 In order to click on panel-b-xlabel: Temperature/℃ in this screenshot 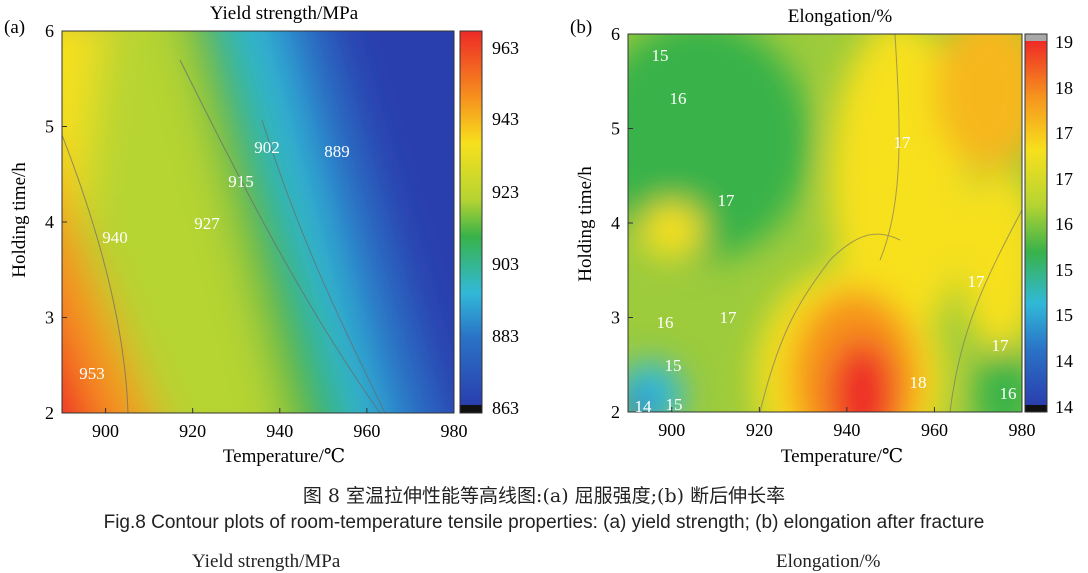, I will do `click(842, 456)`.